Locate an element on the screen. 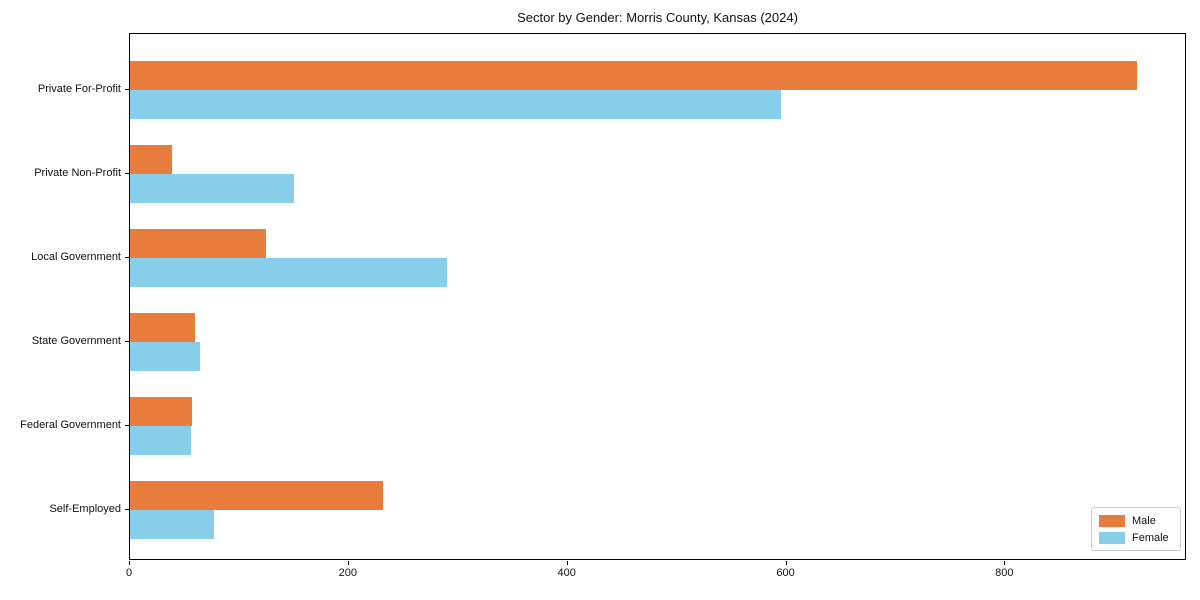 The height and width of the screenshot is (600, 1200). y-tick-label: State Government is located at coordinates (76, 341).